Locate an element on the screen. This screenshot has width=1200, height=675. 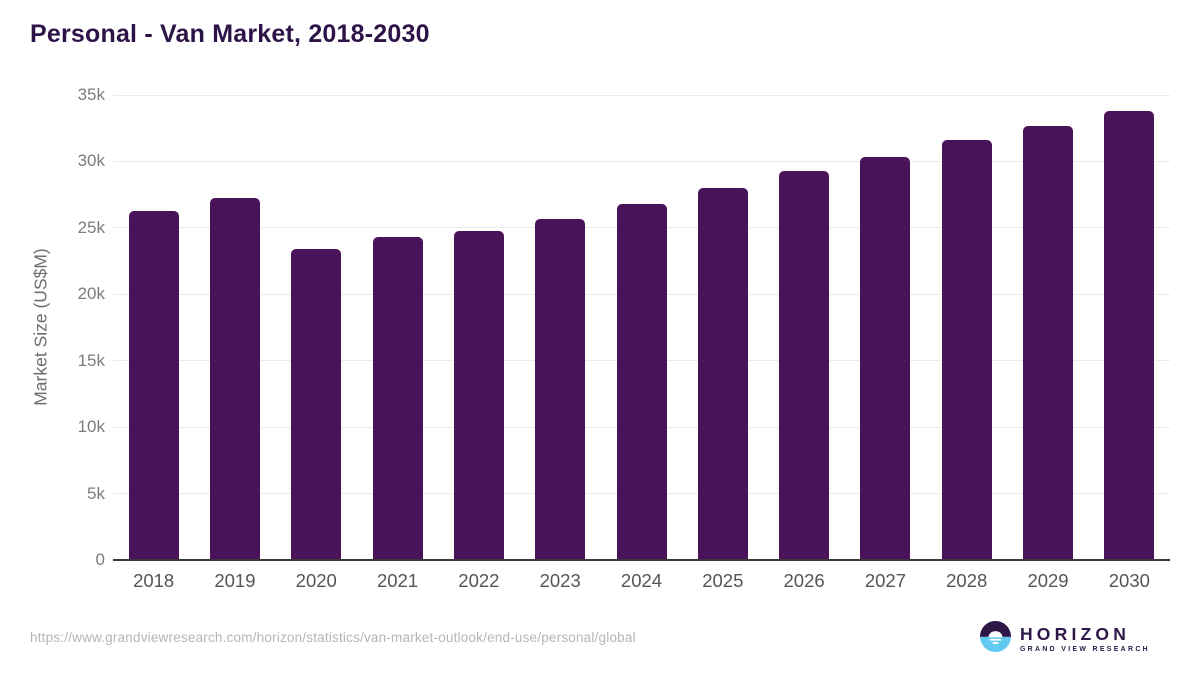
chart-title: Personal - Van Market, 2018-2030 is located at coordinates (230, 34).